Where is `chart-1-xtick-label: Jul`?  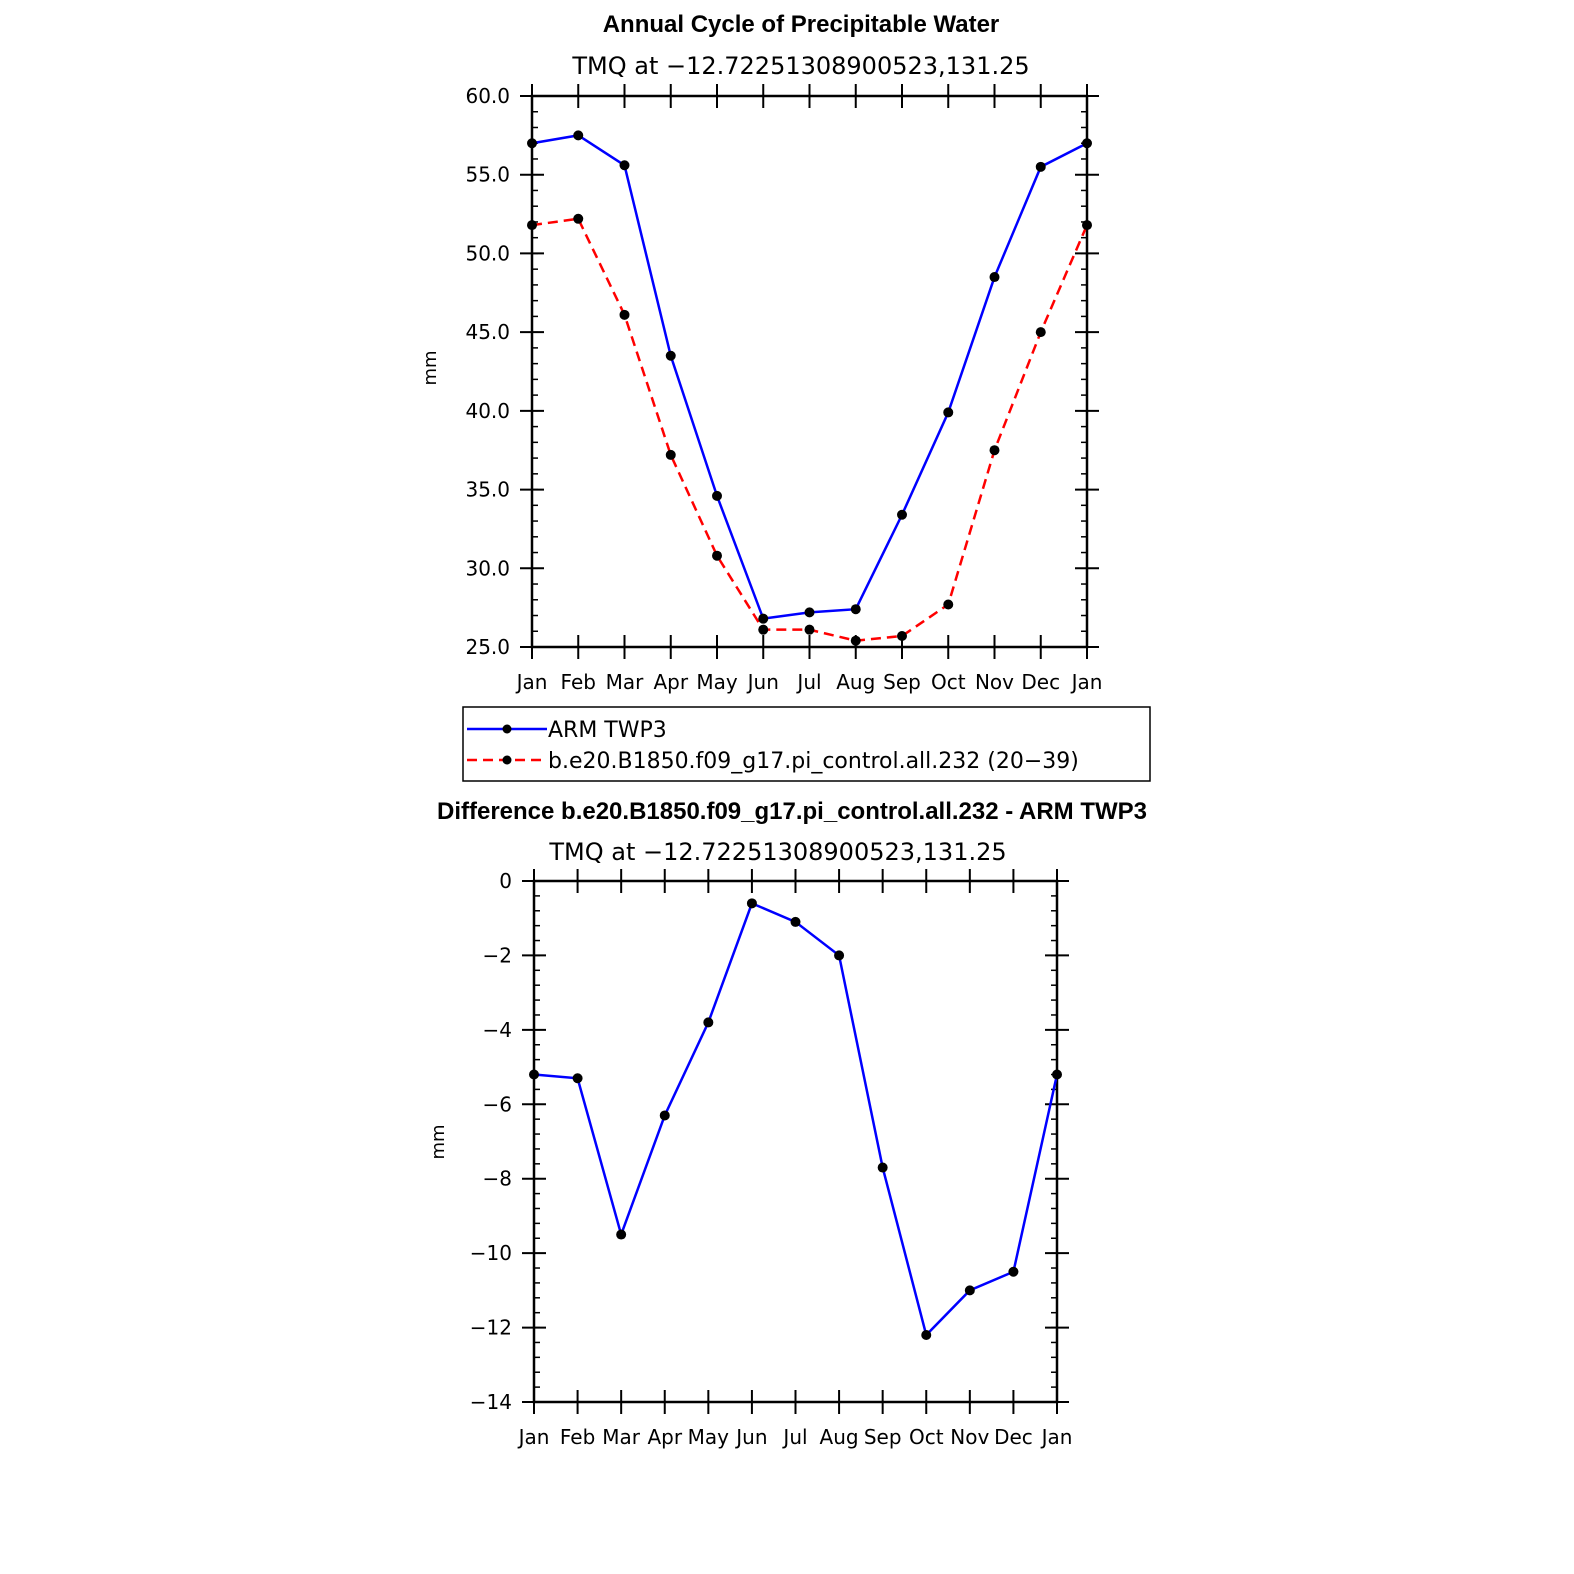 chart-1-xtick-label: Jul is located at coordinates (808, 682).